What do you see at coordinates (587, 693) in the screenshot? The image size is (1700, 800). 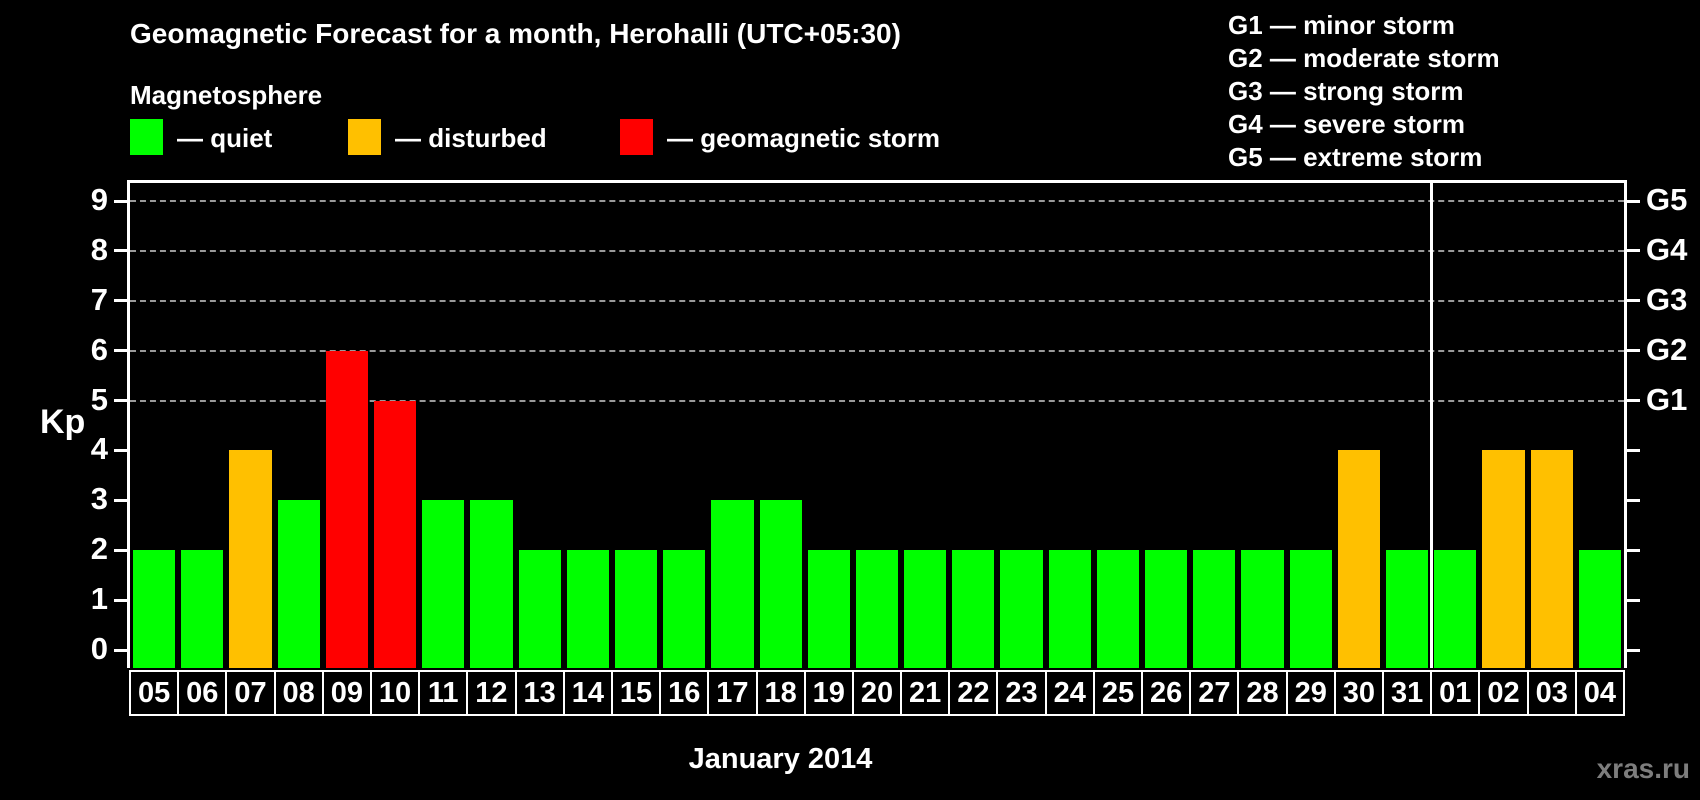 I see `day-label: 14` at bounding box center [587, 693].